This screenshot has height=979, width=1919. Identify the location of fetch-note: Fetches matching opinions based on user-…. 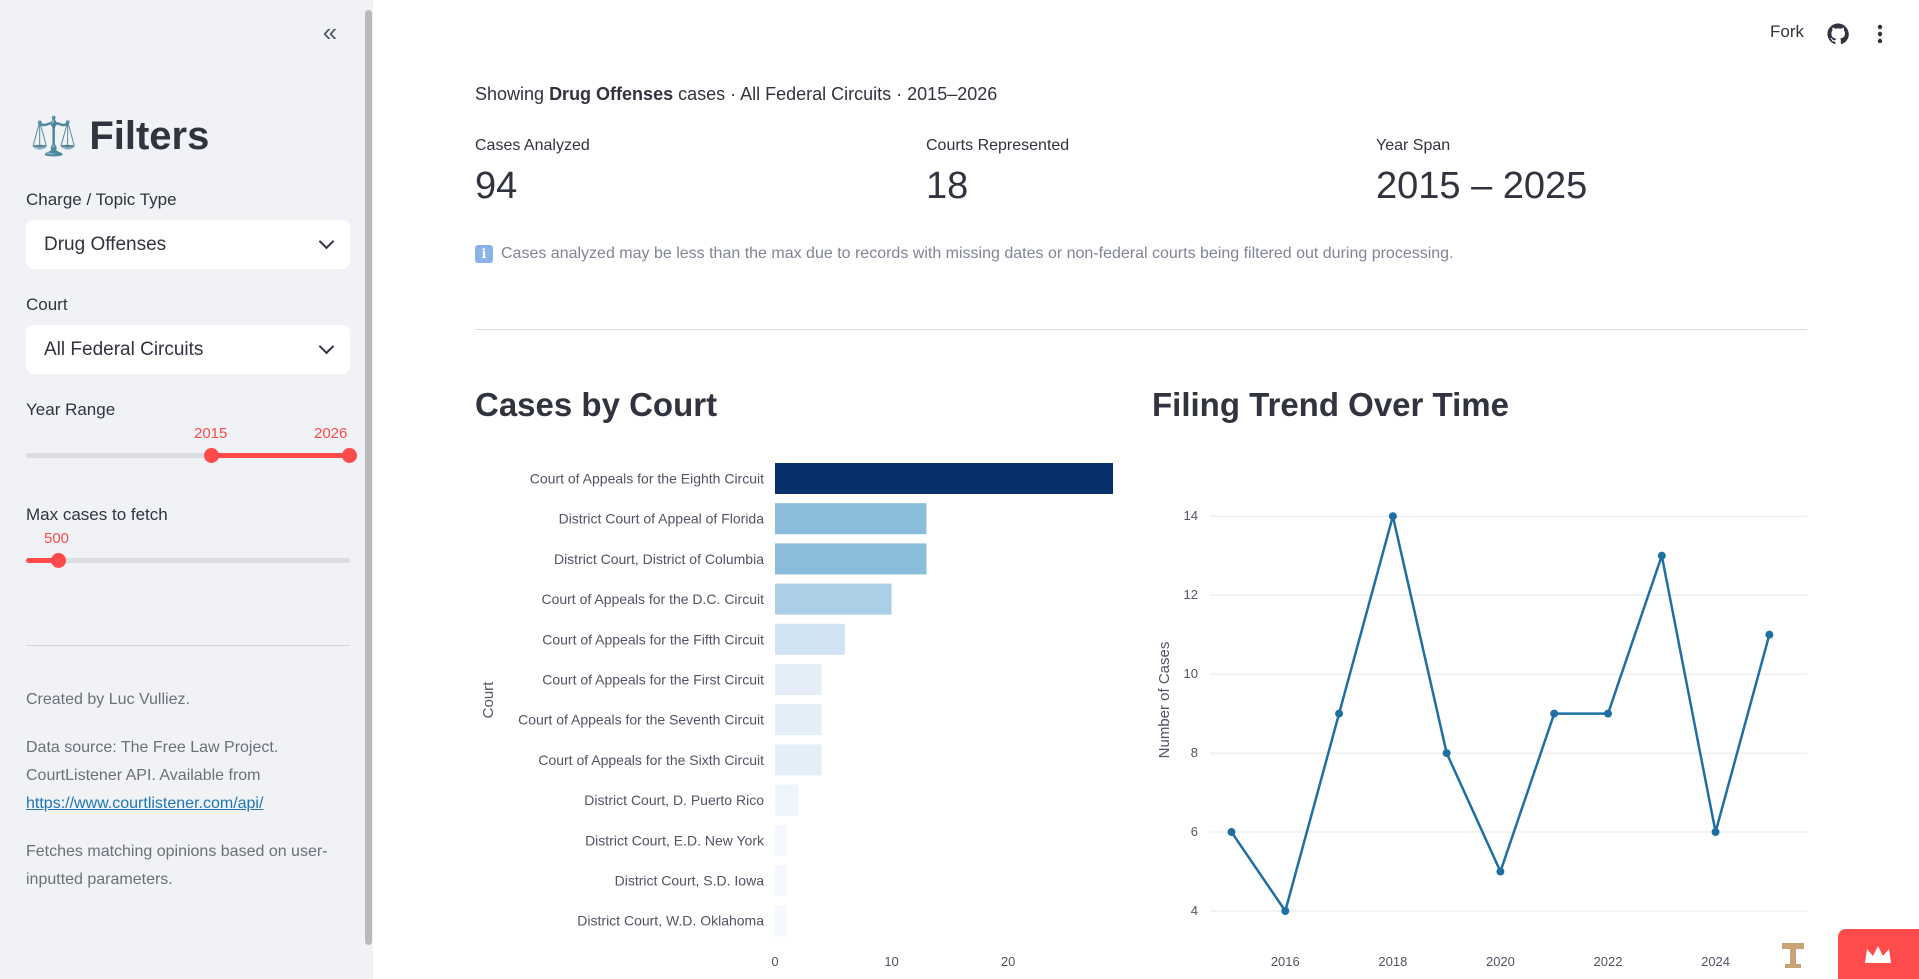
(177, 866).